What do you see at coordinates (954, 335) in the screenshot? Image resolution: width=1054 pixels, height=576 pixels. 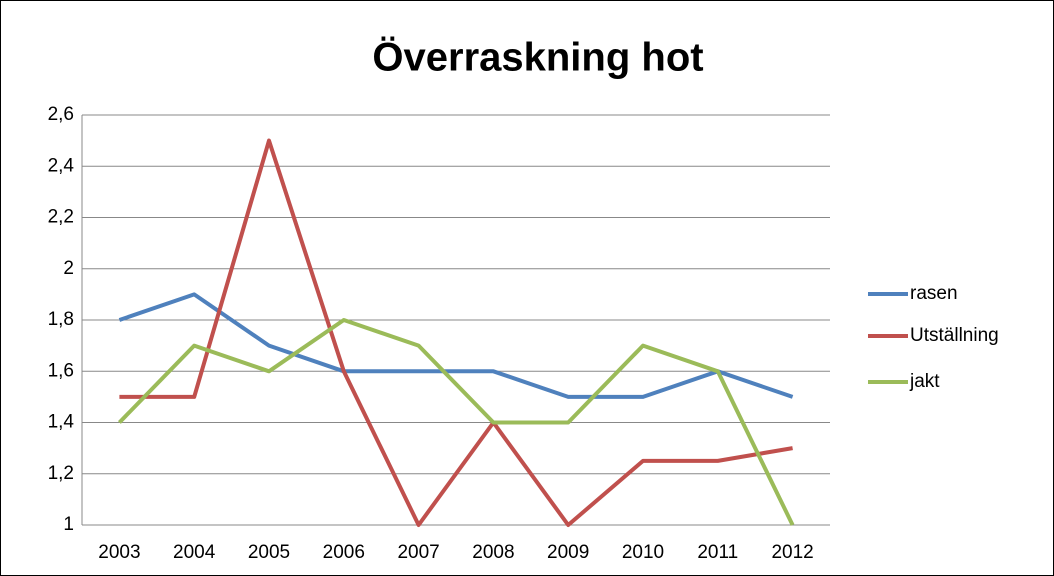 I see `legend-label: Utställning` at bounding box center [954, 335].